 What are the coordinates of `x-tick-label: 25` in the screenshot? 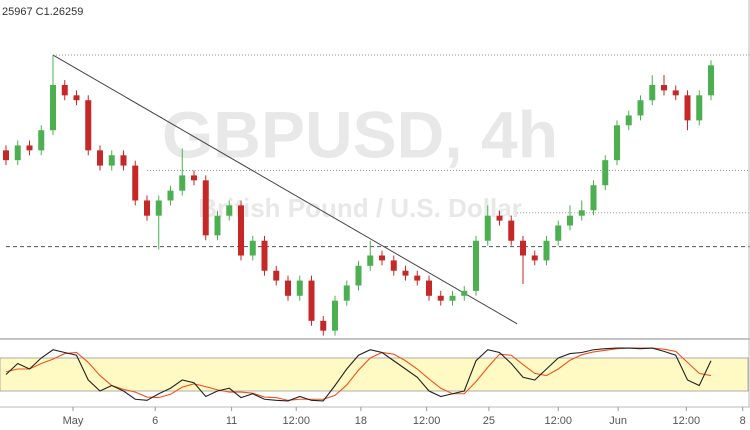 It's located at (489, 421).